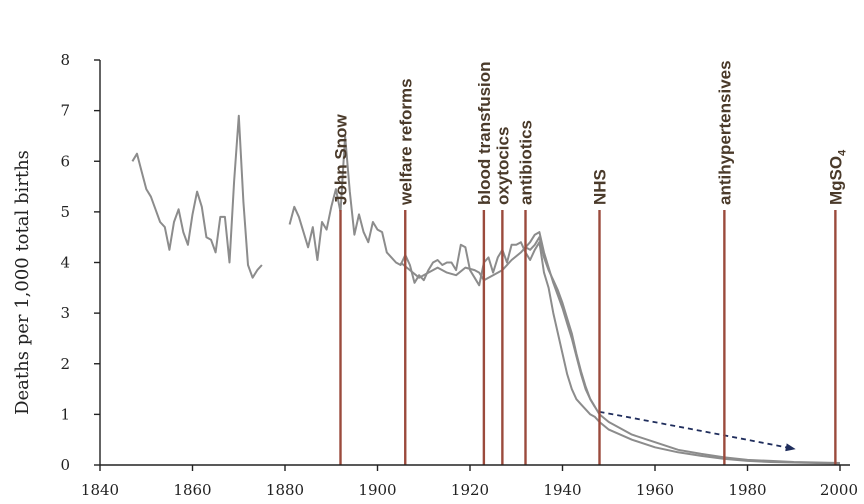 Image resolution: width=864 pixels, height=504 pixels. Describe the element at coordinates (470, 490) in the screenshot. I see `x-tick-label: 1920` at that location.